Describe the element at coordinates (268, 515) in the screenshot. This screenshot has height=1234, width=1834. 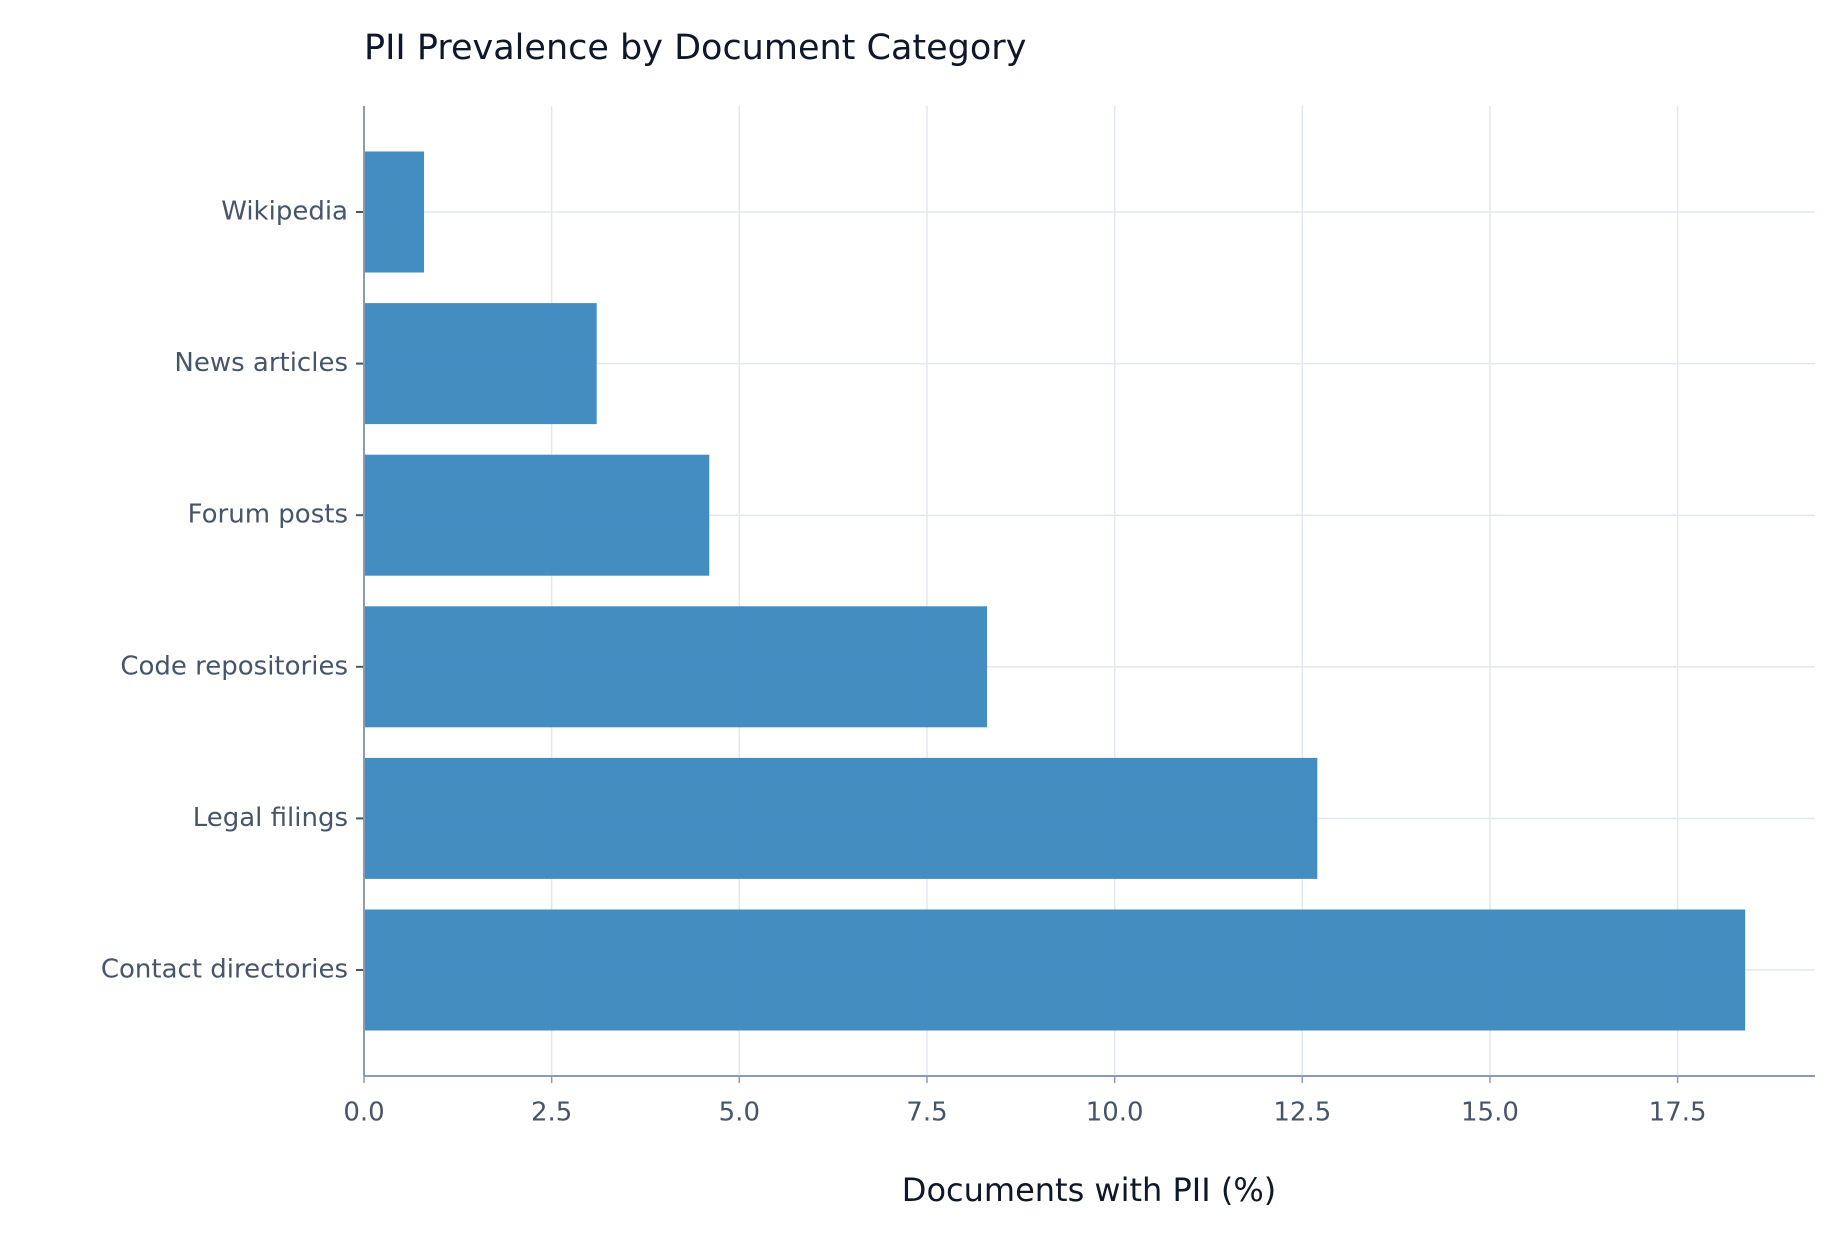
I see `y-tick-label: Forum posts` at that location.